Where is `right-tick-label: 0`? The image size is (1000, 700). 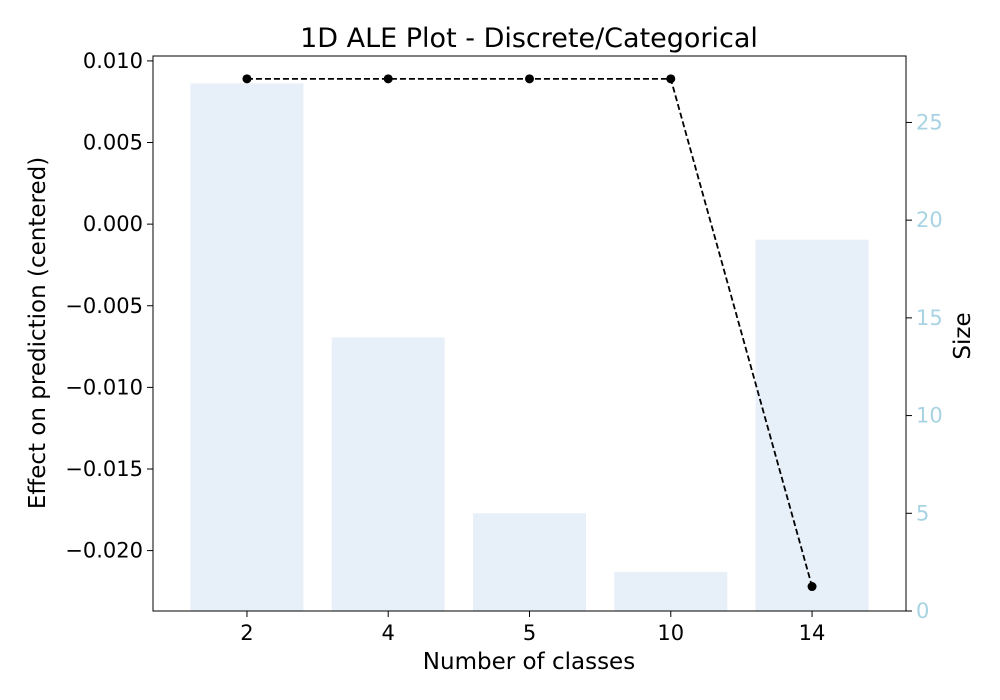 right-tick-label: 0 is located at coordinates (922, 611).